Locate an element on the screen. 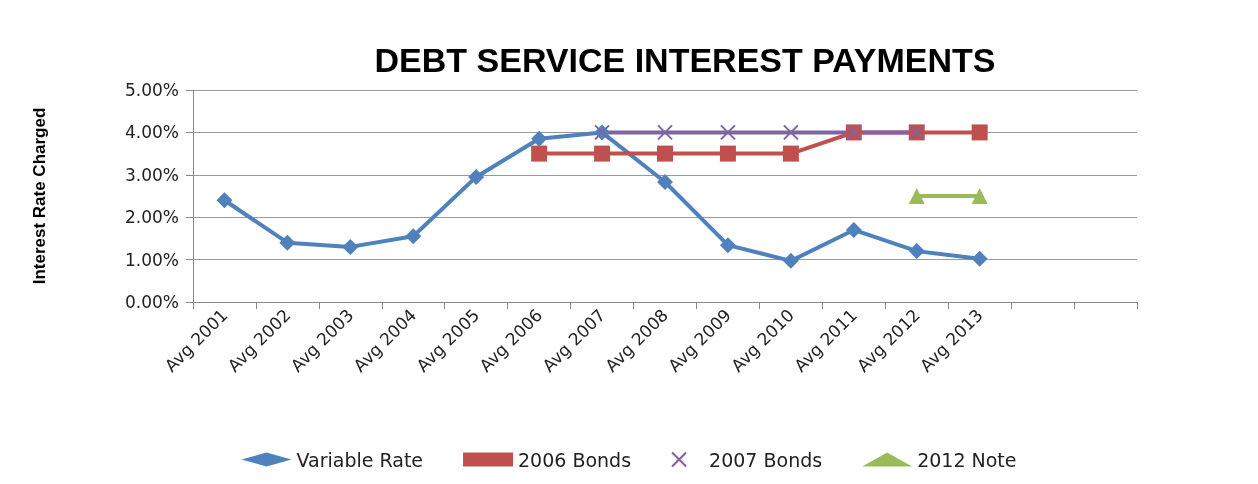 The image size is (1258, 484). y-tick-label: 0.00% is located at coordinates (151, 302).